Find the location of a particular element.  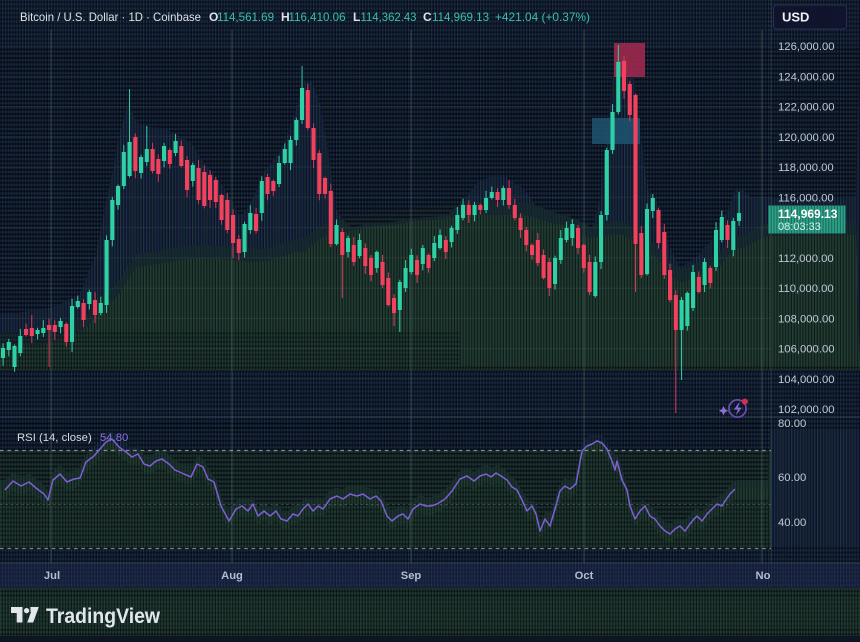

svg-text: 106,000.00 is located at coordinates (806, 350).